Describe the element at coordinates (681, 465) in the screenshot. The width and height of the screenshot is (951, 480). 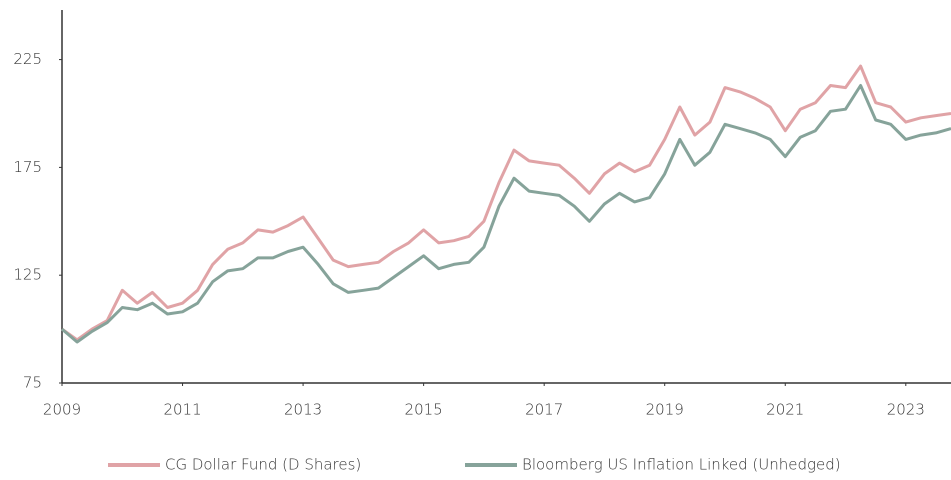
I see `legend-label: Bloomberg US Inflation Linked (Unhedged)` at that location.